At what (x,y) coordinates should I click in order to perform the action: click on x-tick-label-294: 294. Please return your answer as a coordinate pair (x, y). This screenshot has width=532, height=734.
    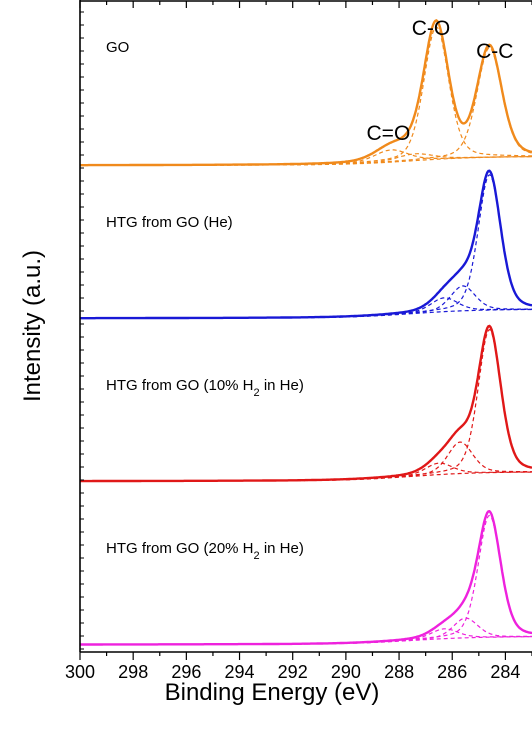
    Looking at the image, I should click on (239, 672).